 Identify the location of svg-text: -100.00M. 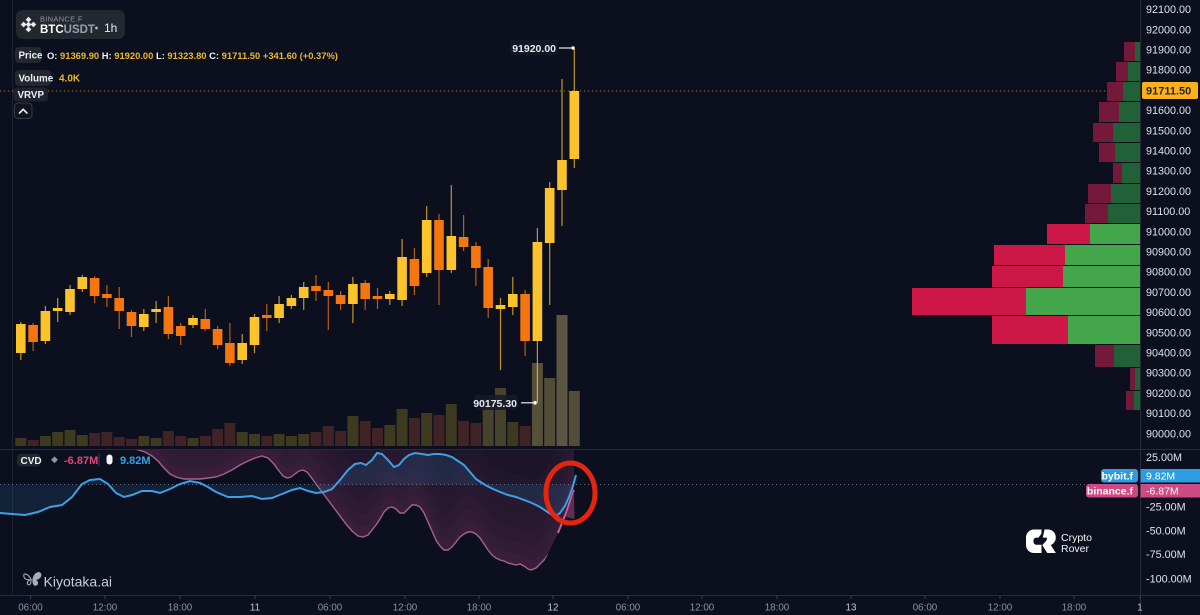
(1169, 580).